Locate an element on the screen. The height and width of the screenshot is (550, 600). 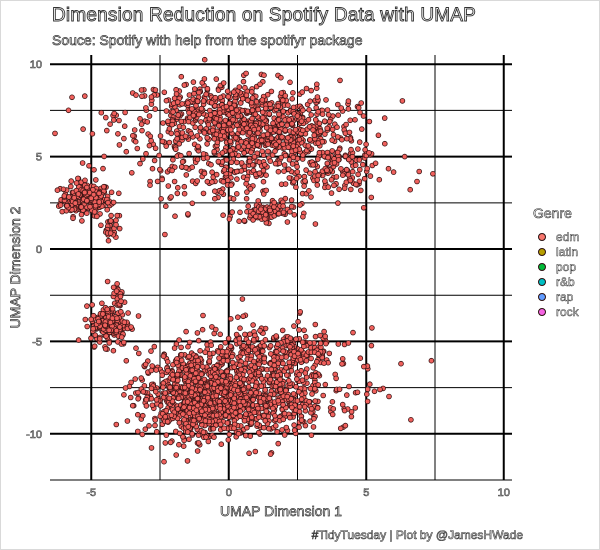
legend-label-latin: latin is located at coordinates (567, 251).